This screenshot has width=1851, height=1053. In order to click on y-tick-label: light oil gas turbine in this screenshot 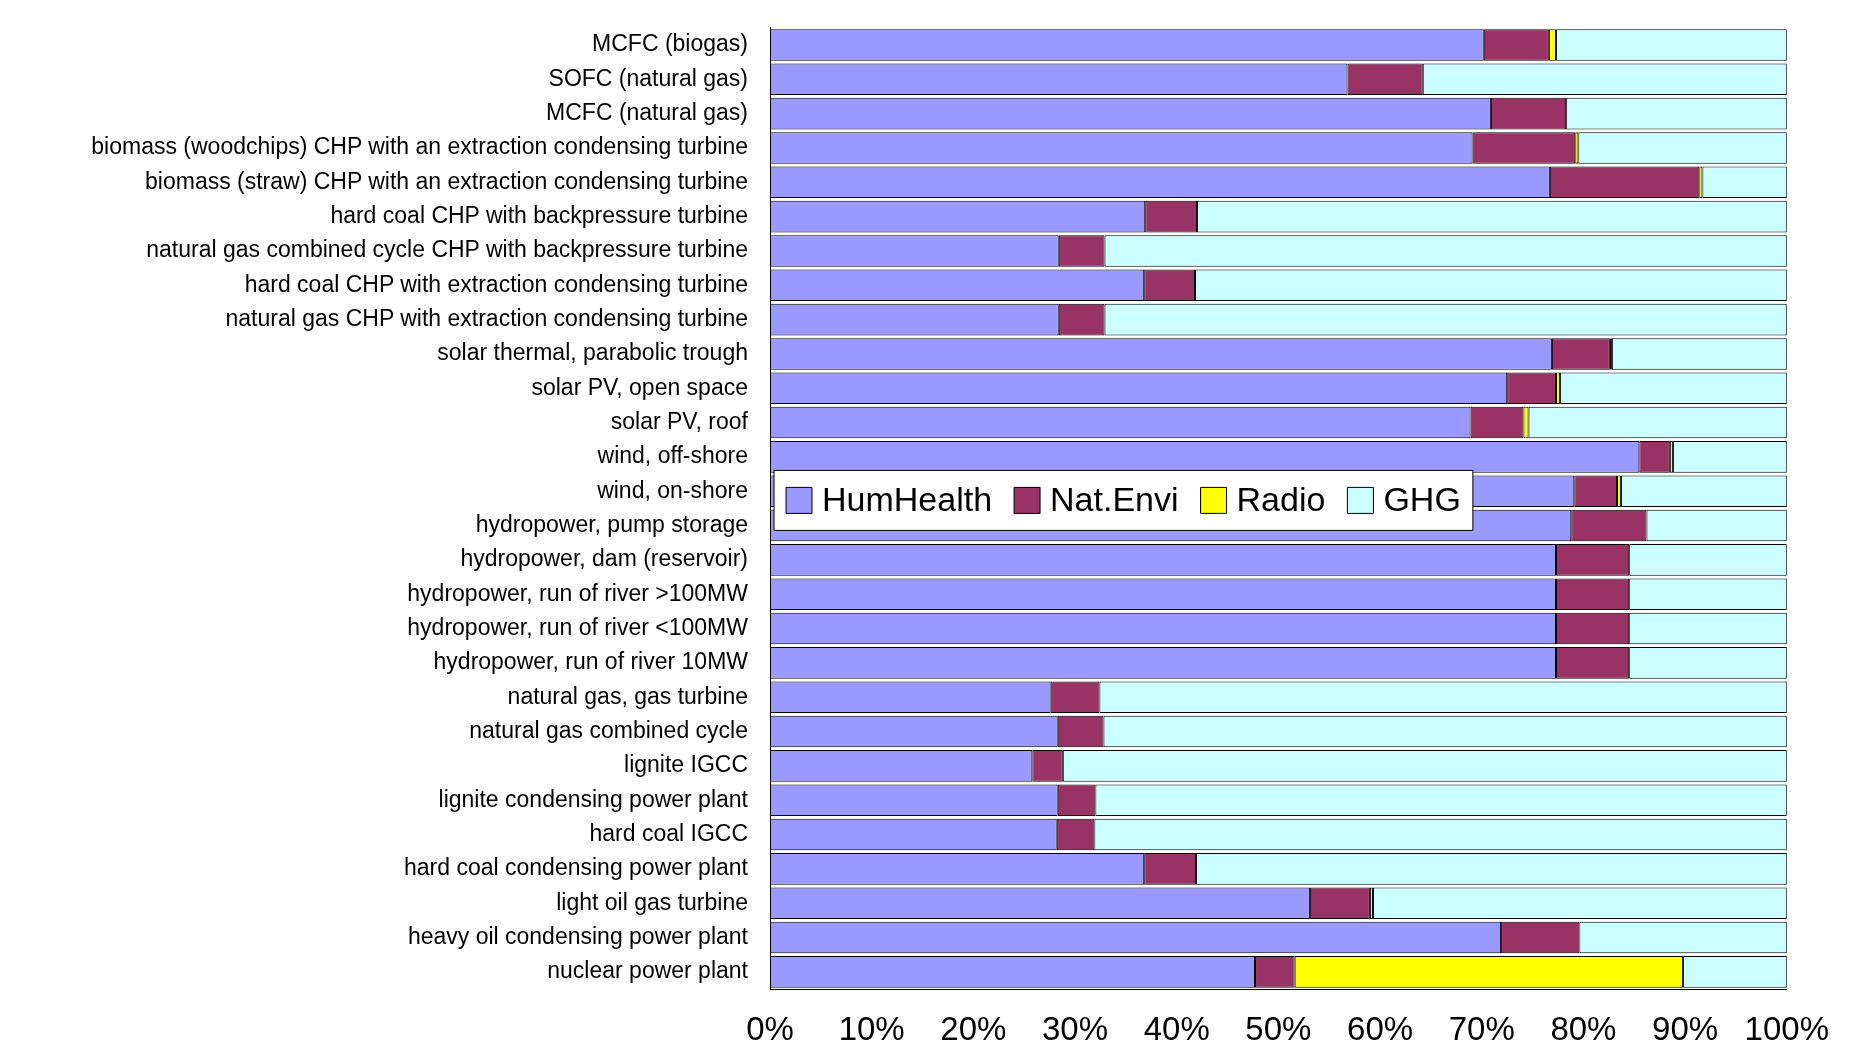, I will do `click(652, 901)`.